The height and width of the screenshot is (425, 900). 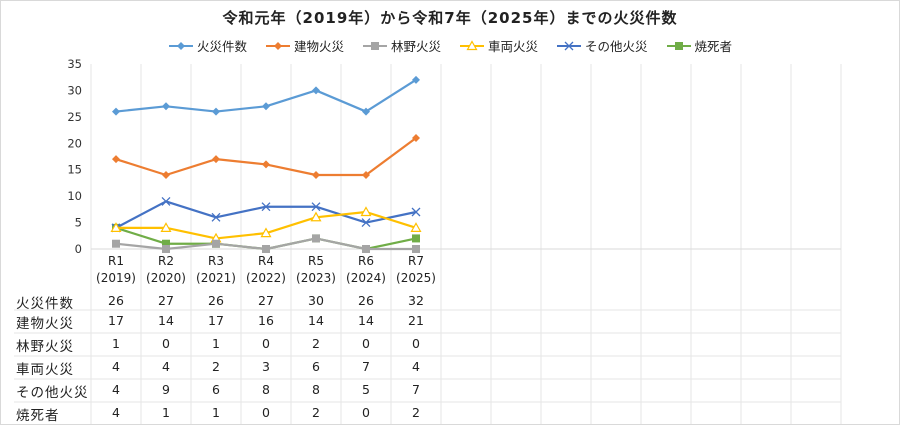 I want to click on x-category-label: R7, so click(x=416, y=261).